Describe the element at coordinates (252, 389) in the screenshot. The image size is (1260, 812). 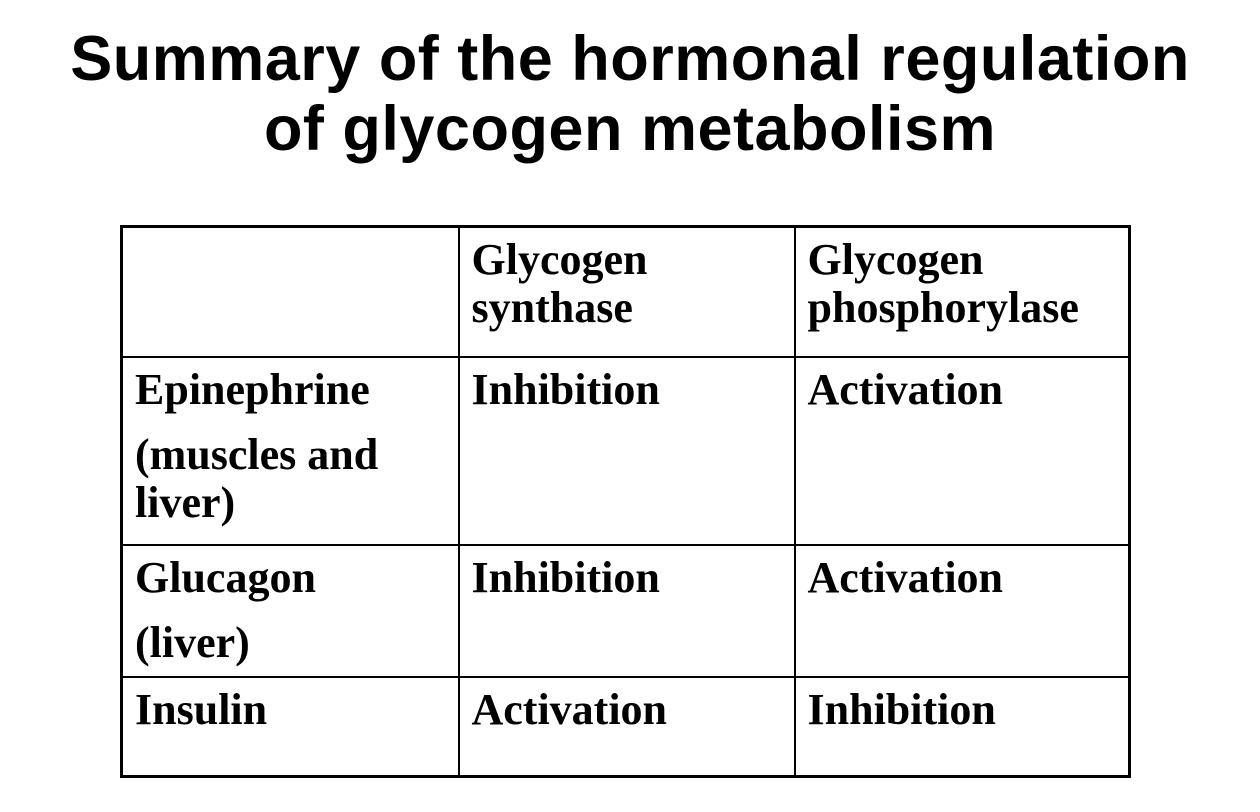
I see `hormone-name: Epinephrine` at that location.